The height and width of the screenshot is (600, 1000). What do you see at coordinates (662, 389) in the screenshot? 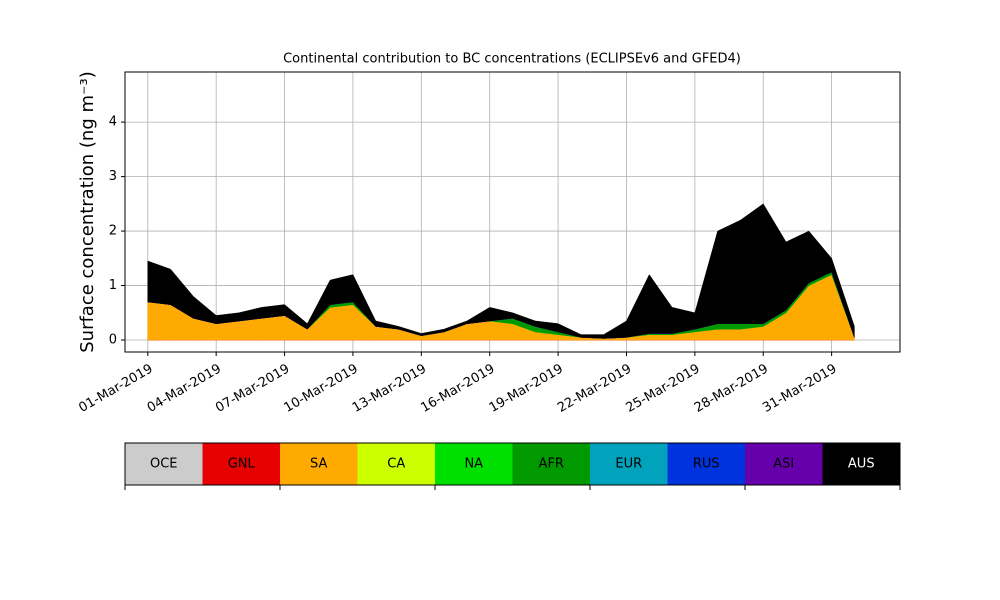
I see `x-tick-label: 25-Mar-2019` at bounding box center [662, 389].